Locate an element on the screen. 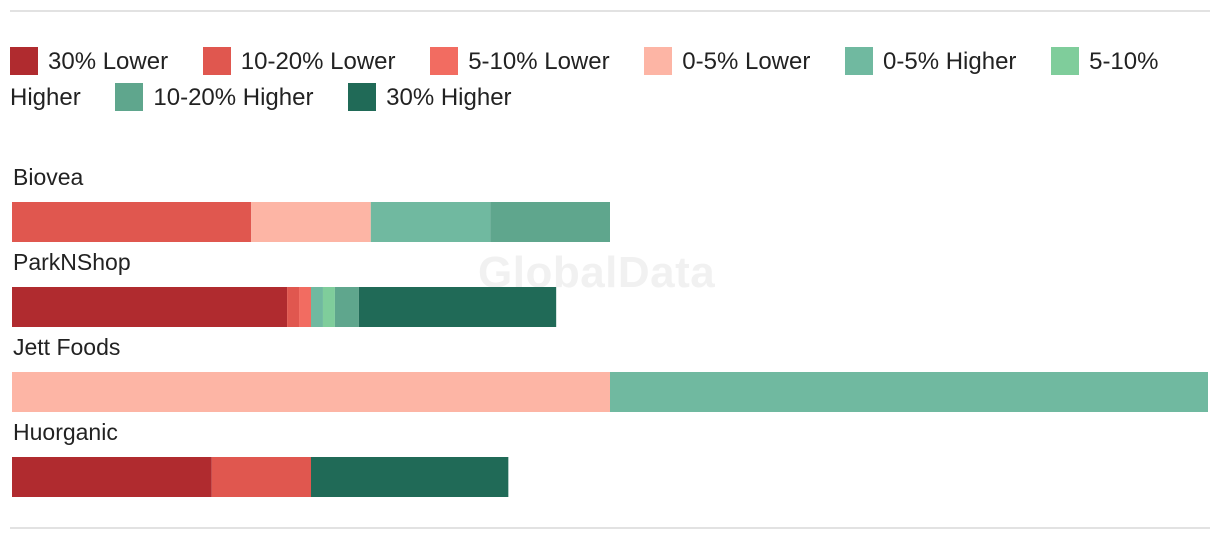 Image resolution: width=1220 pixels, height=542 pixels. bar-biovea-0-5pct-higher is located at coordinates (430, 222).